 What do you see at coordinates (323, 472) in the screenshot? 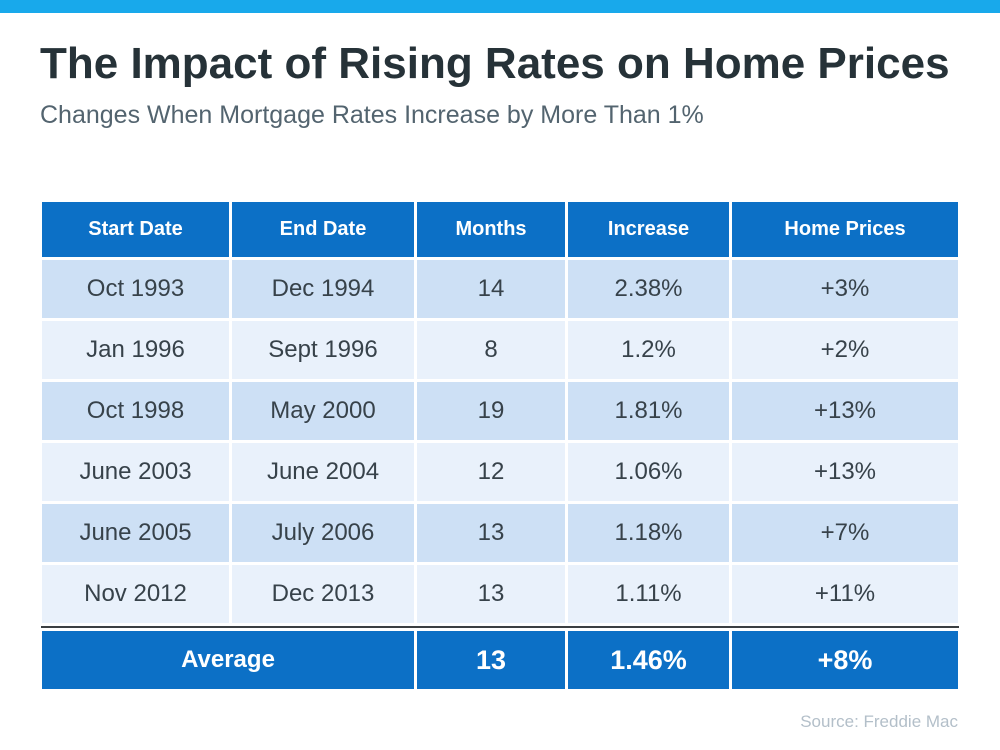
I see `table-cell-r4-end-date: June 2004` at bounding box center [323, 472].